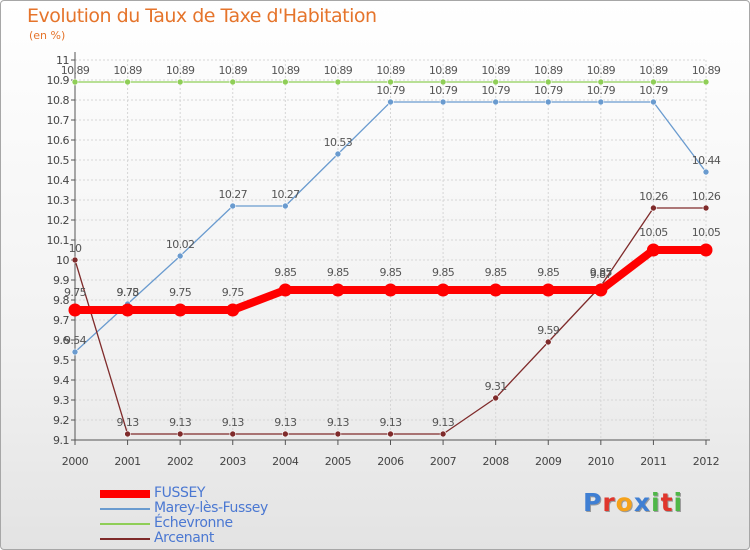 The width and height of the screenshot is (750, 550). I want to click on x-tick-label: 2003, so click(233, 461).